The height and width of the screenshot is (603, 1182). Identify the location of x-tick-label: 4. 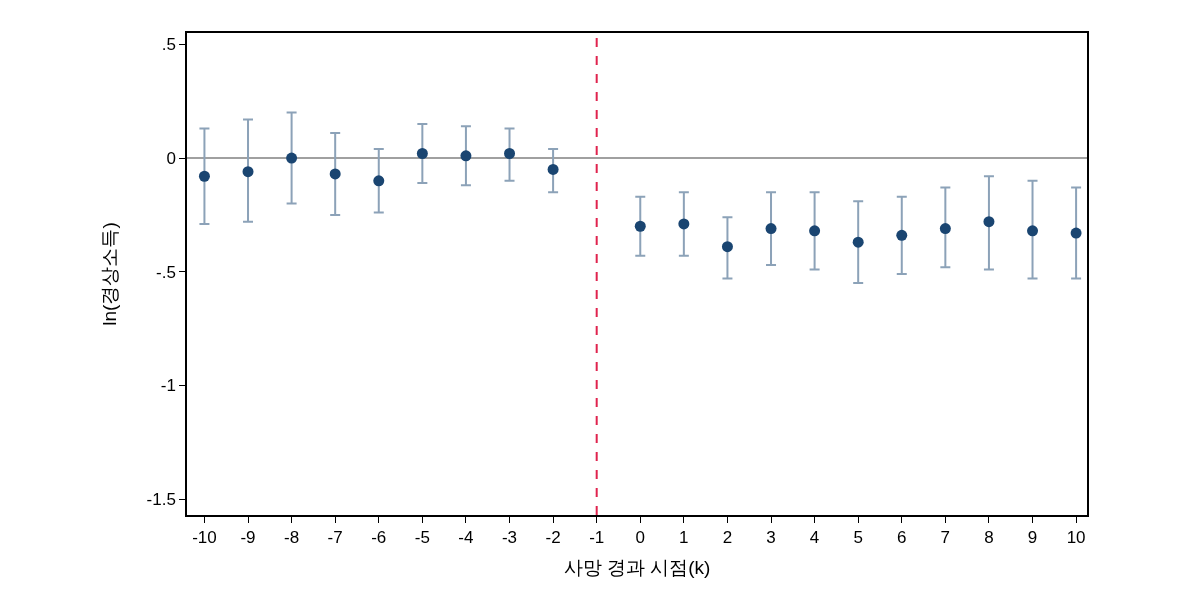
(814, 538).